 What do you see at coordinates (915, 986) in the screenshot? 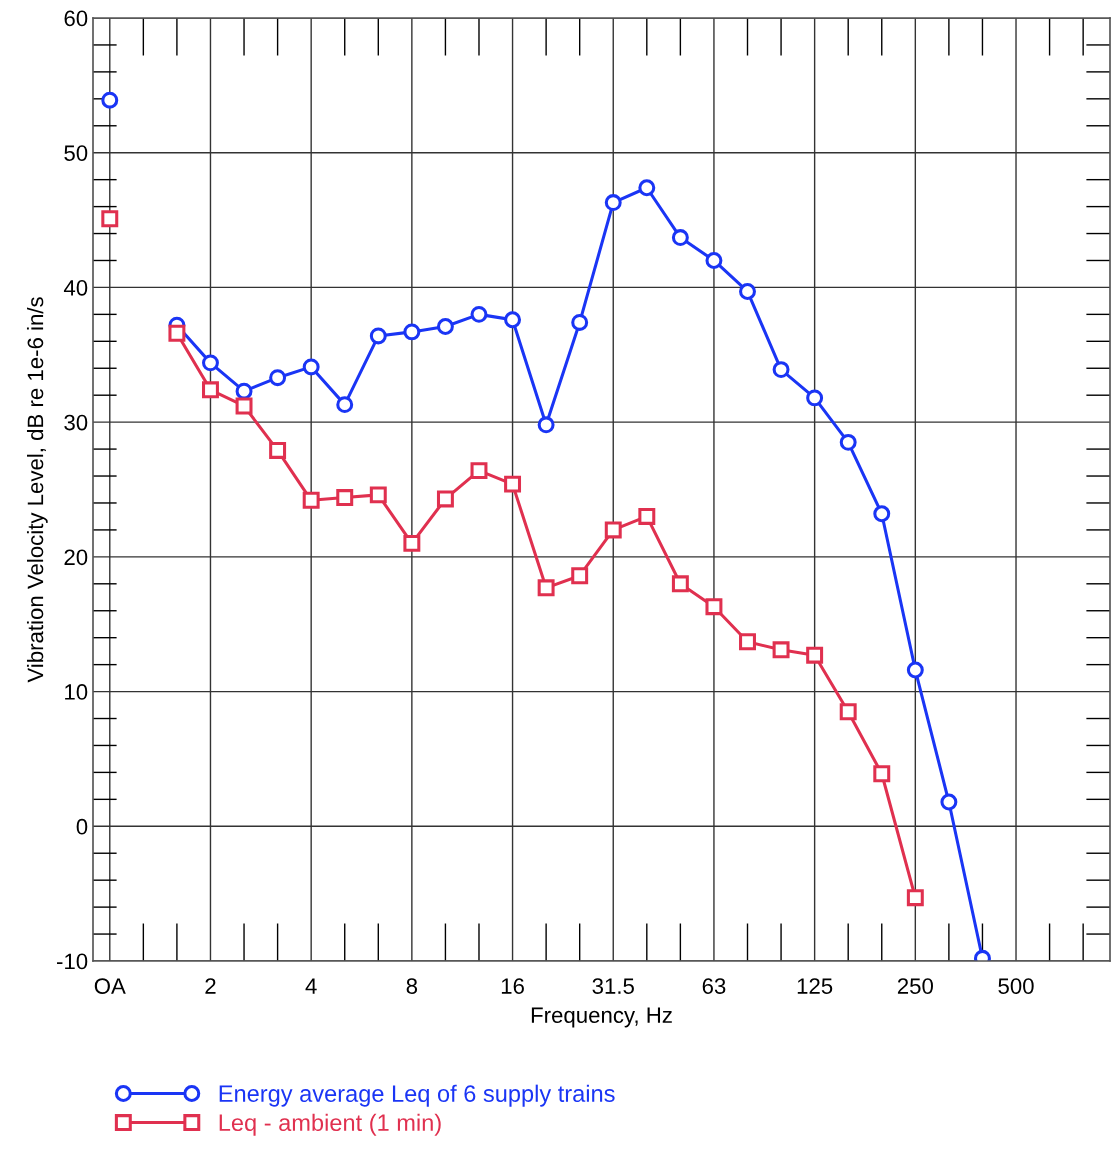
I see `x-tick-label: 250` at bounding box center [915, 986].